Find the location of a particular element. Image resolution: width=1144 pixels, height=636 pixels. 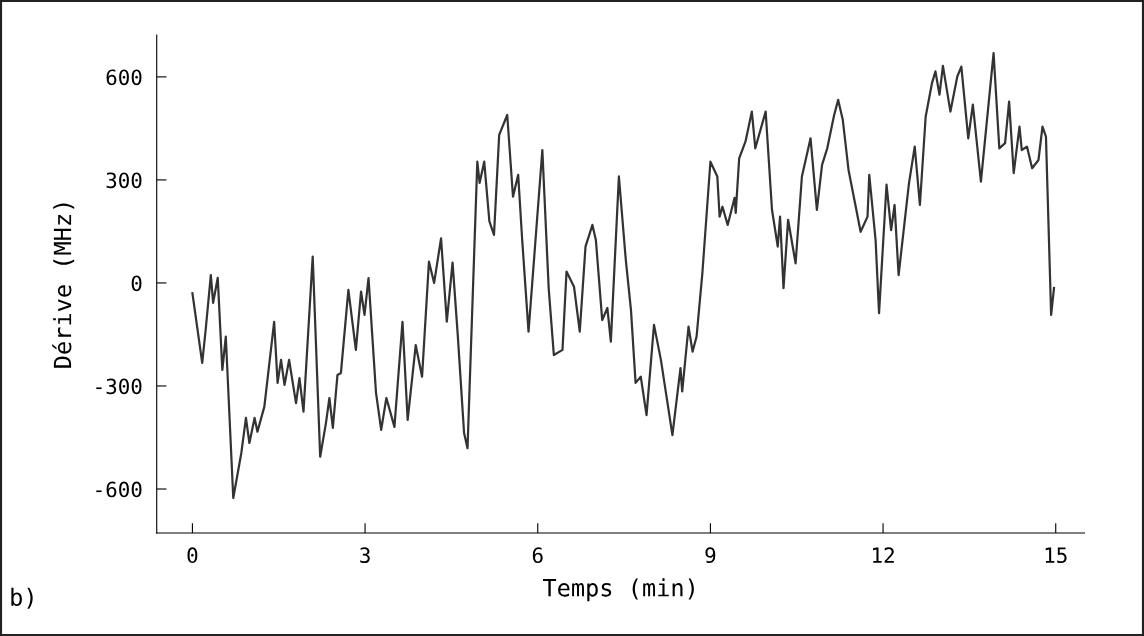

text: b) is located at coordinates (22, 598).